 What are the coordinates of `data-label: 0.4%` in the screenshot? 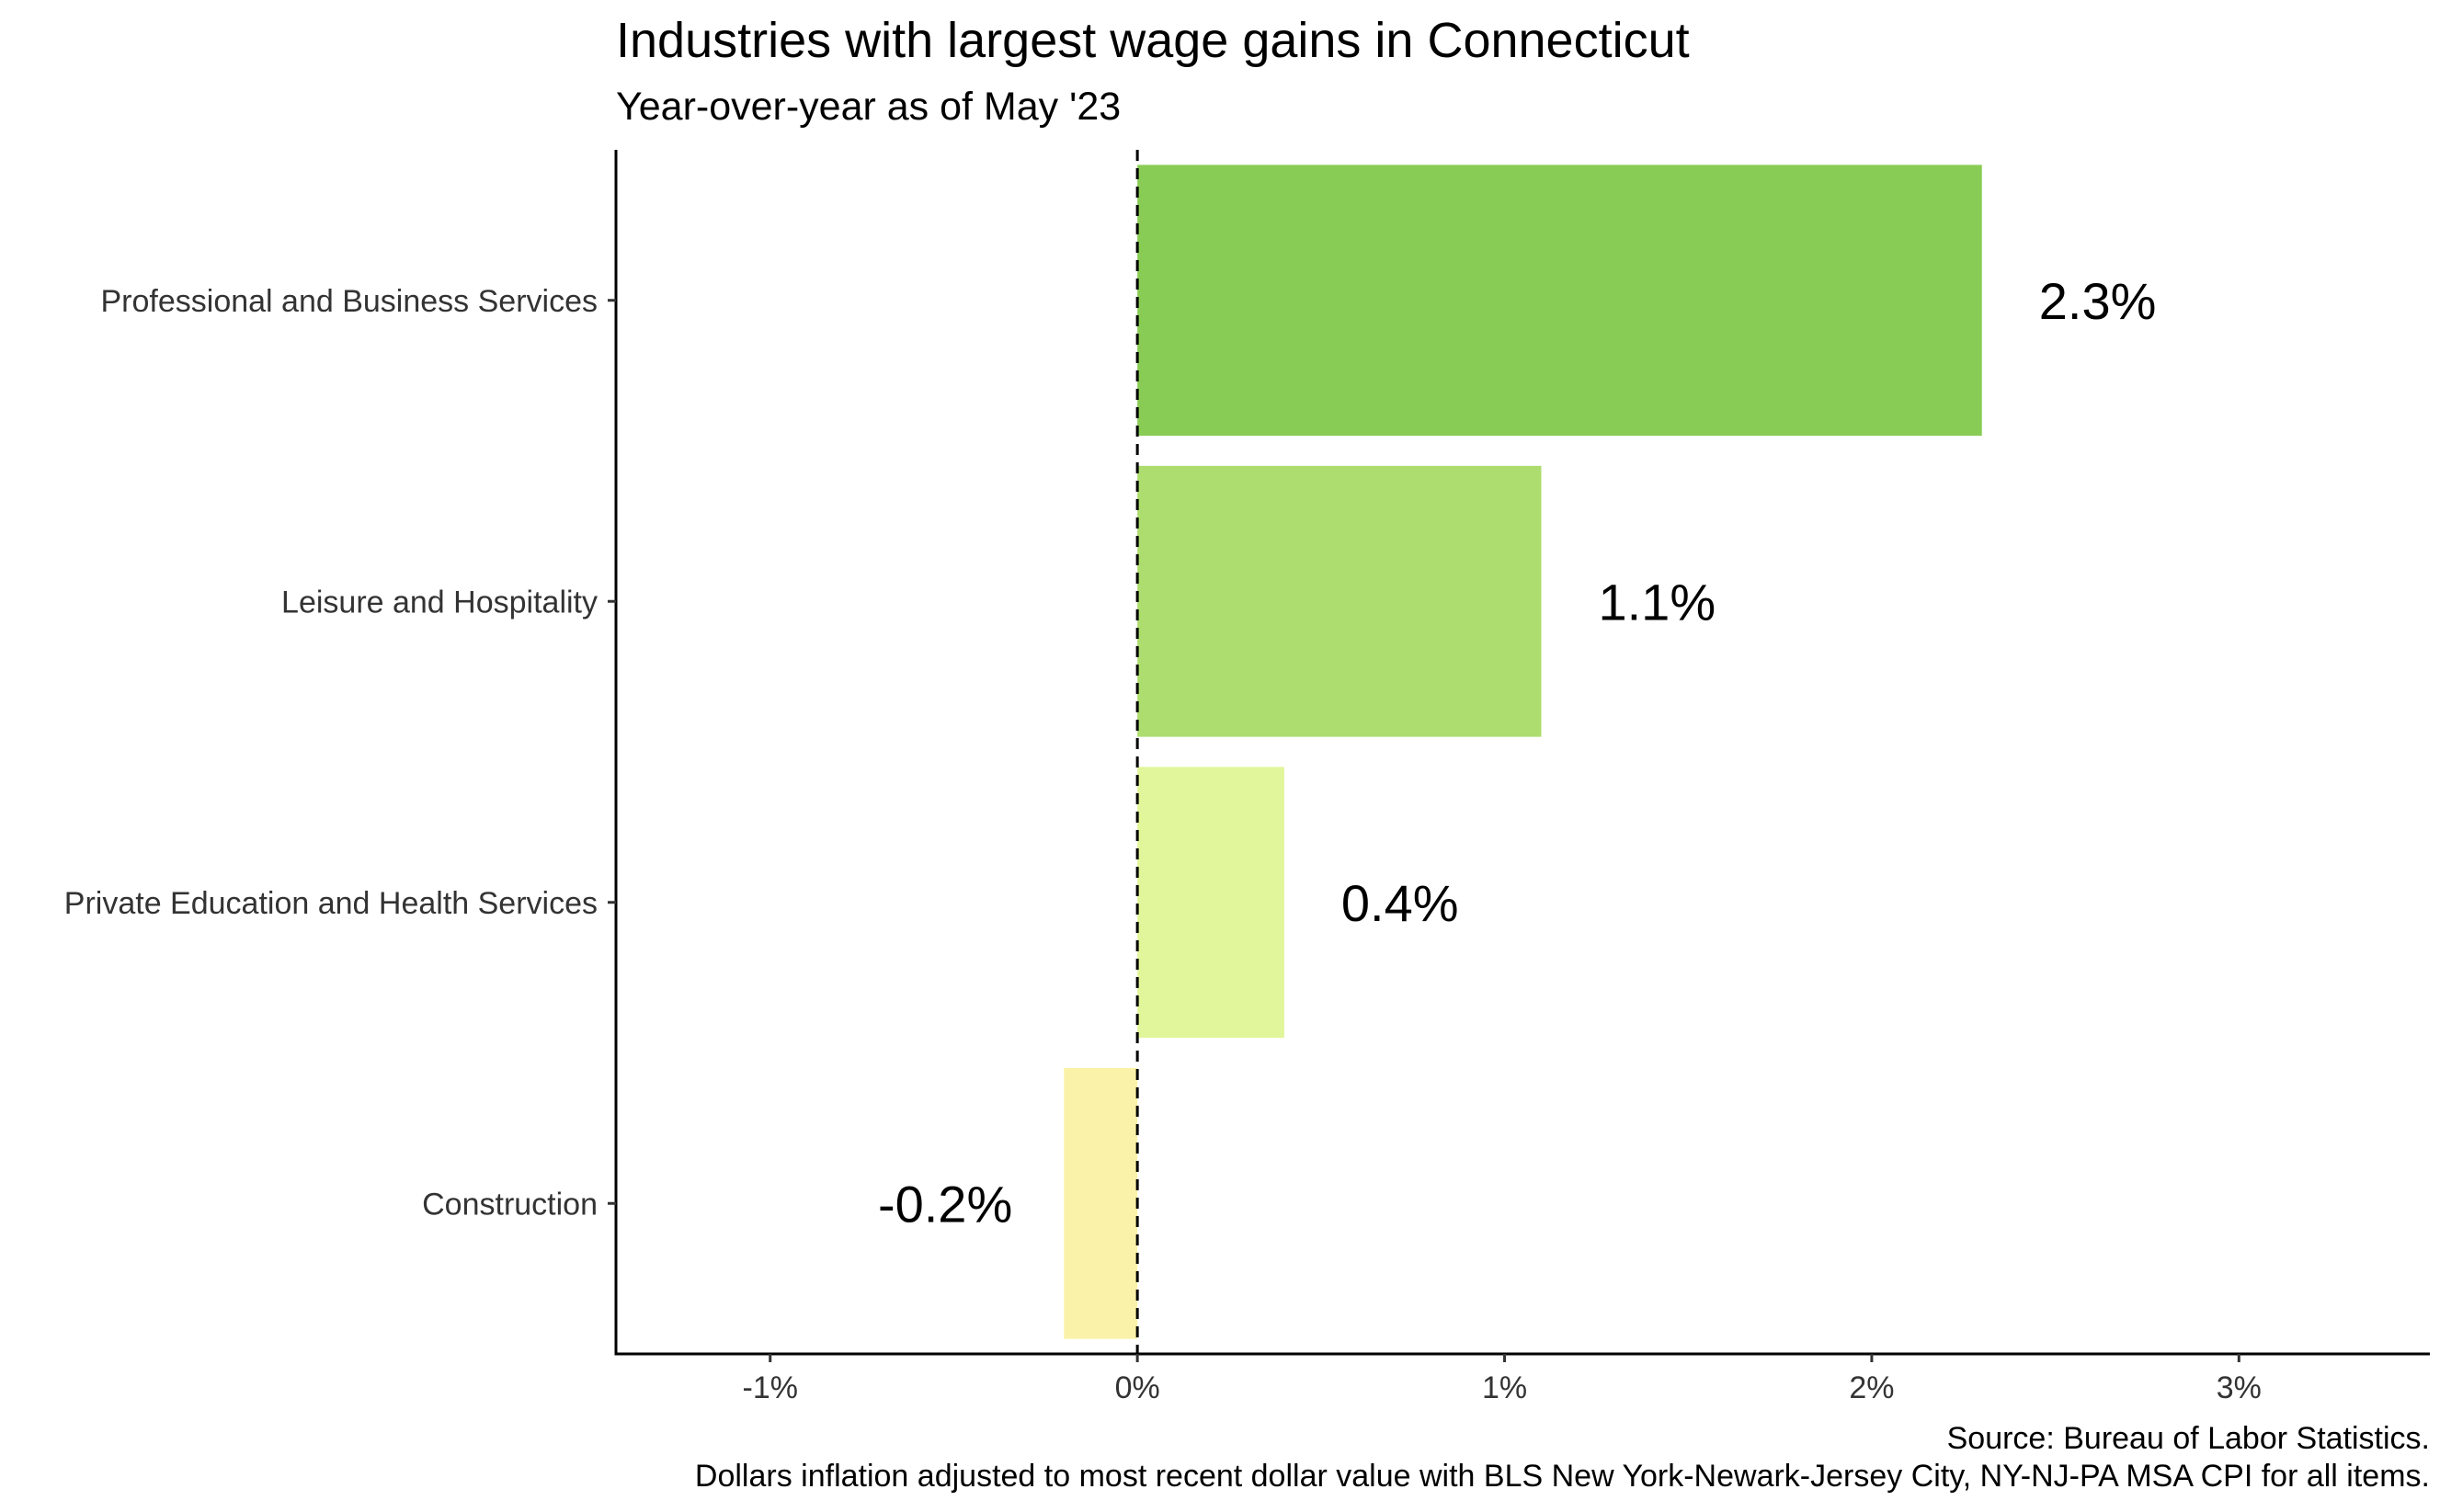 It's located at (1400, 903).